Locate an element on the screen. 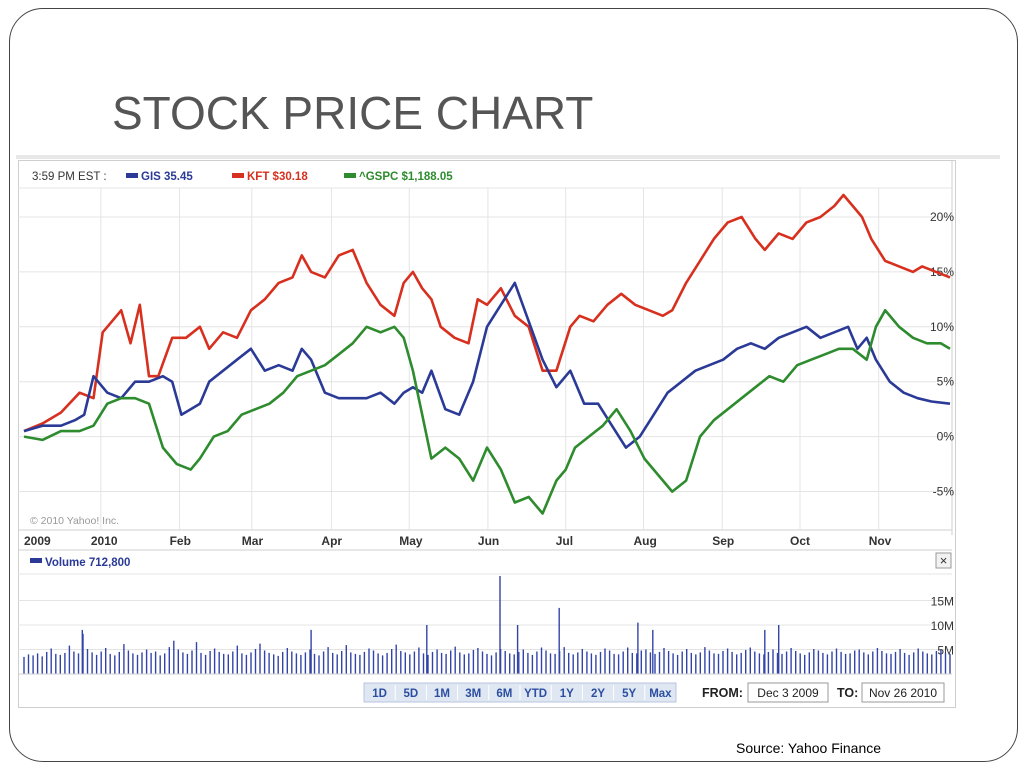 This screenshot has width=1024, height=768. range-button-1y: 1Y is located at coordinates (562, 692).